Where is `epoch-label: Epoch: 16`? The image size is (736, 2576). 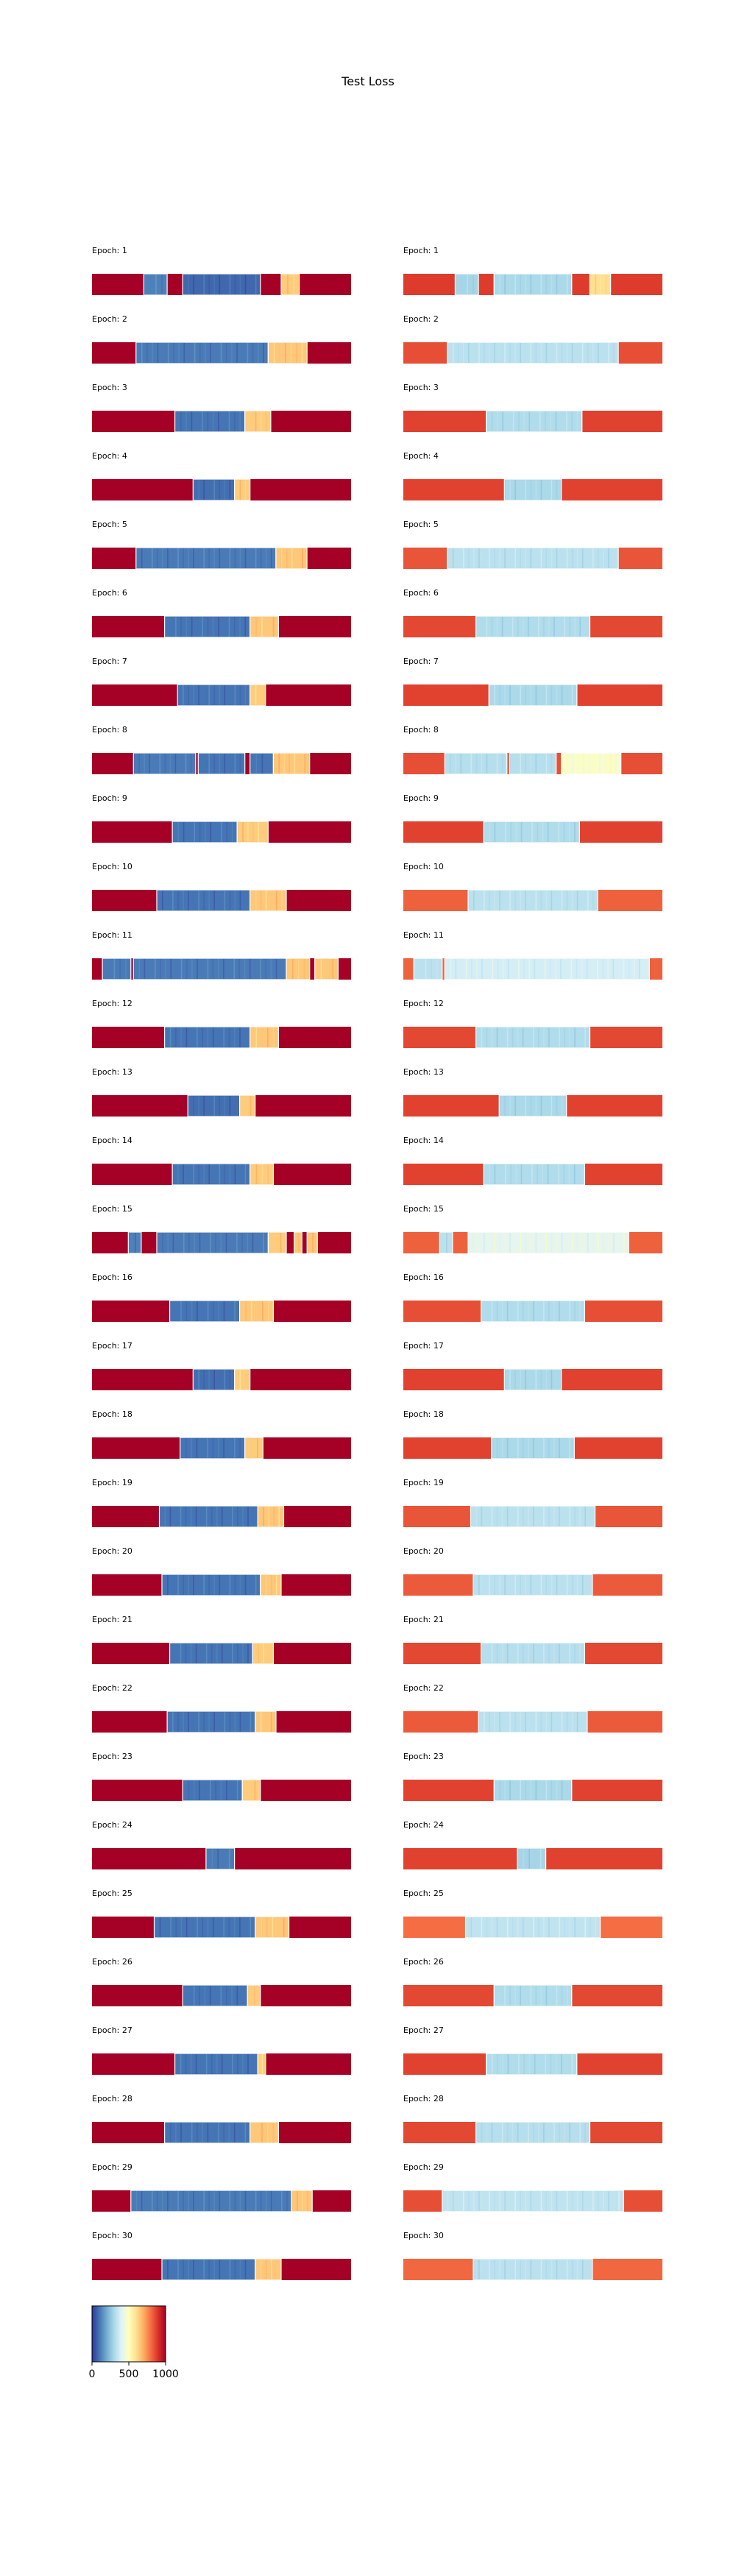 epoch-label: Epoch: 16 is located at coordinates (424, 1277).